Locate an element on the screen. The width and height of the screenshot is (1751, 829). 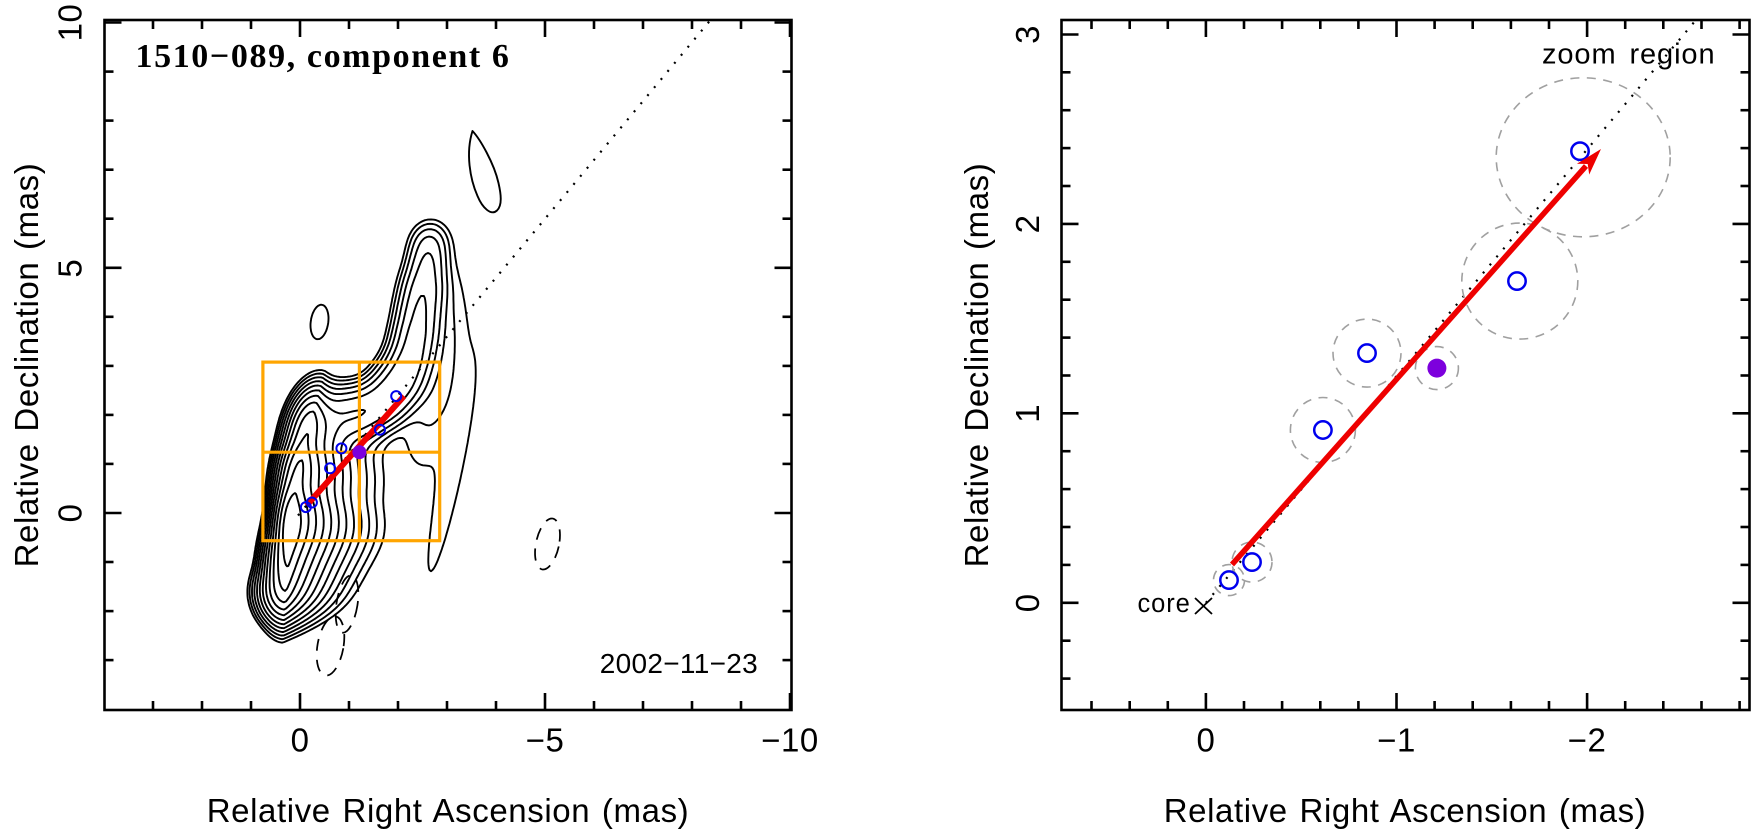
svg-text: core is located at coordinates (1164, 604).